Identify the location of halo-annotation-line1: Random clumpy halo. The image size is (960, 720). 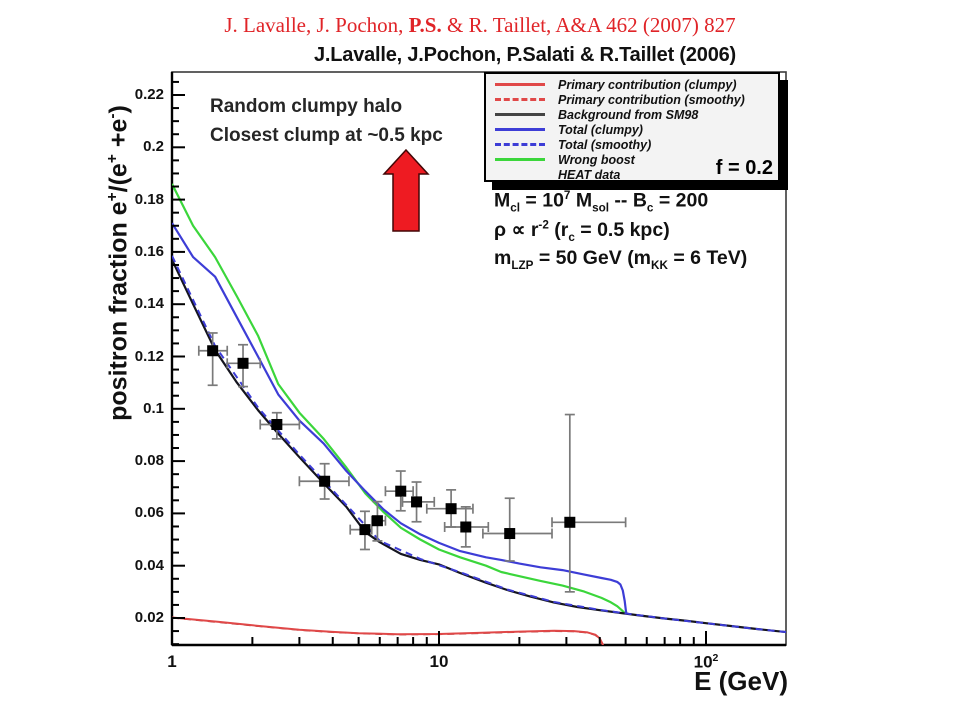
(306, 106).